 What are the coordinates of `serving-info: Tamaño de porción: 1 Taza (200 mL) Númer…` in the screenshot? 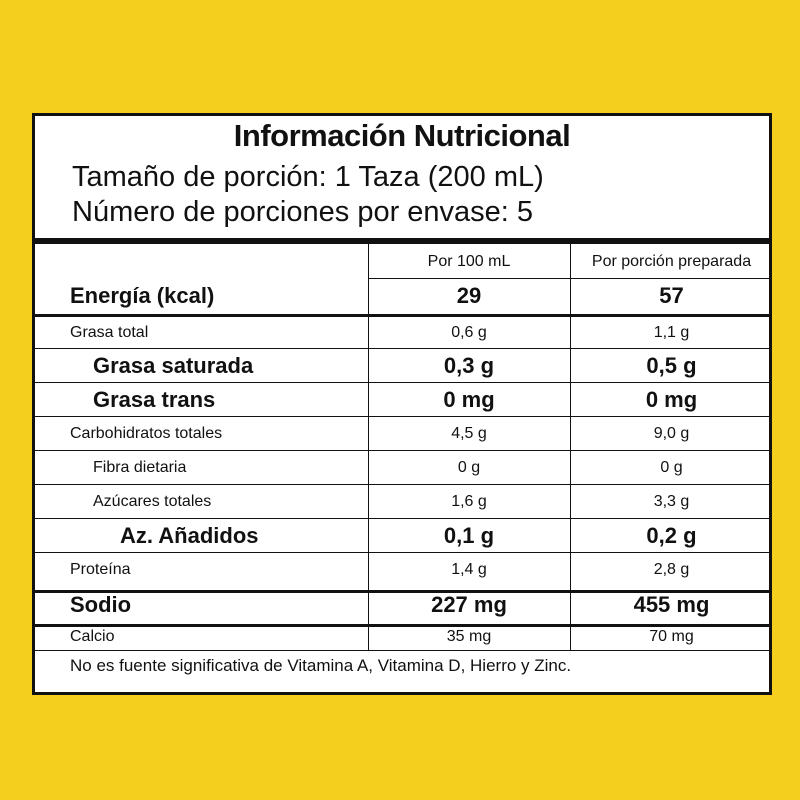 It's located at (308, 195).